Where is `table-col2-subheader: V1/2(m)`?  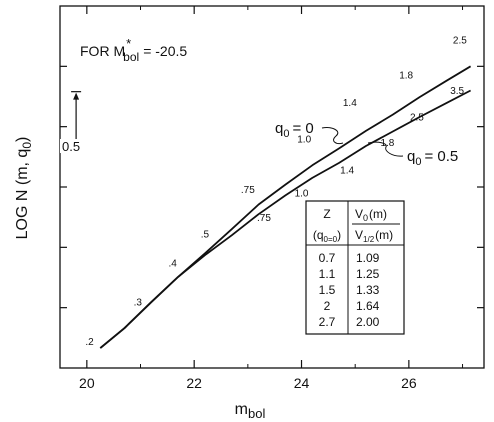 table-col2-subheader: V1/2(m) is located at coordinates (374, 236).